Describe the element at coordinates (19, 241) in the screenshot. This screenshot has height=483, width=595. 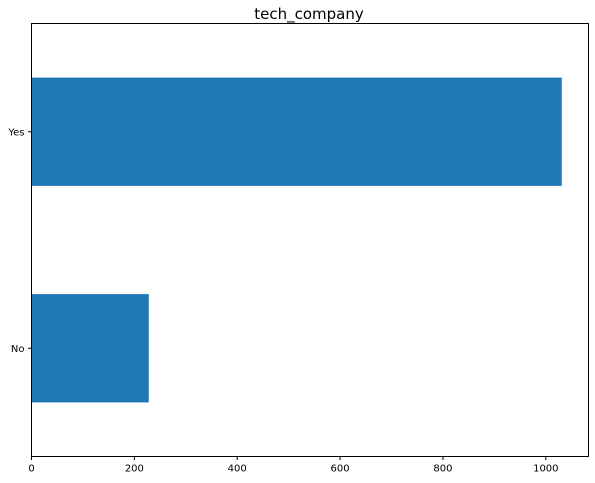
I see `y-axis-ticks: No Yes` at that location.